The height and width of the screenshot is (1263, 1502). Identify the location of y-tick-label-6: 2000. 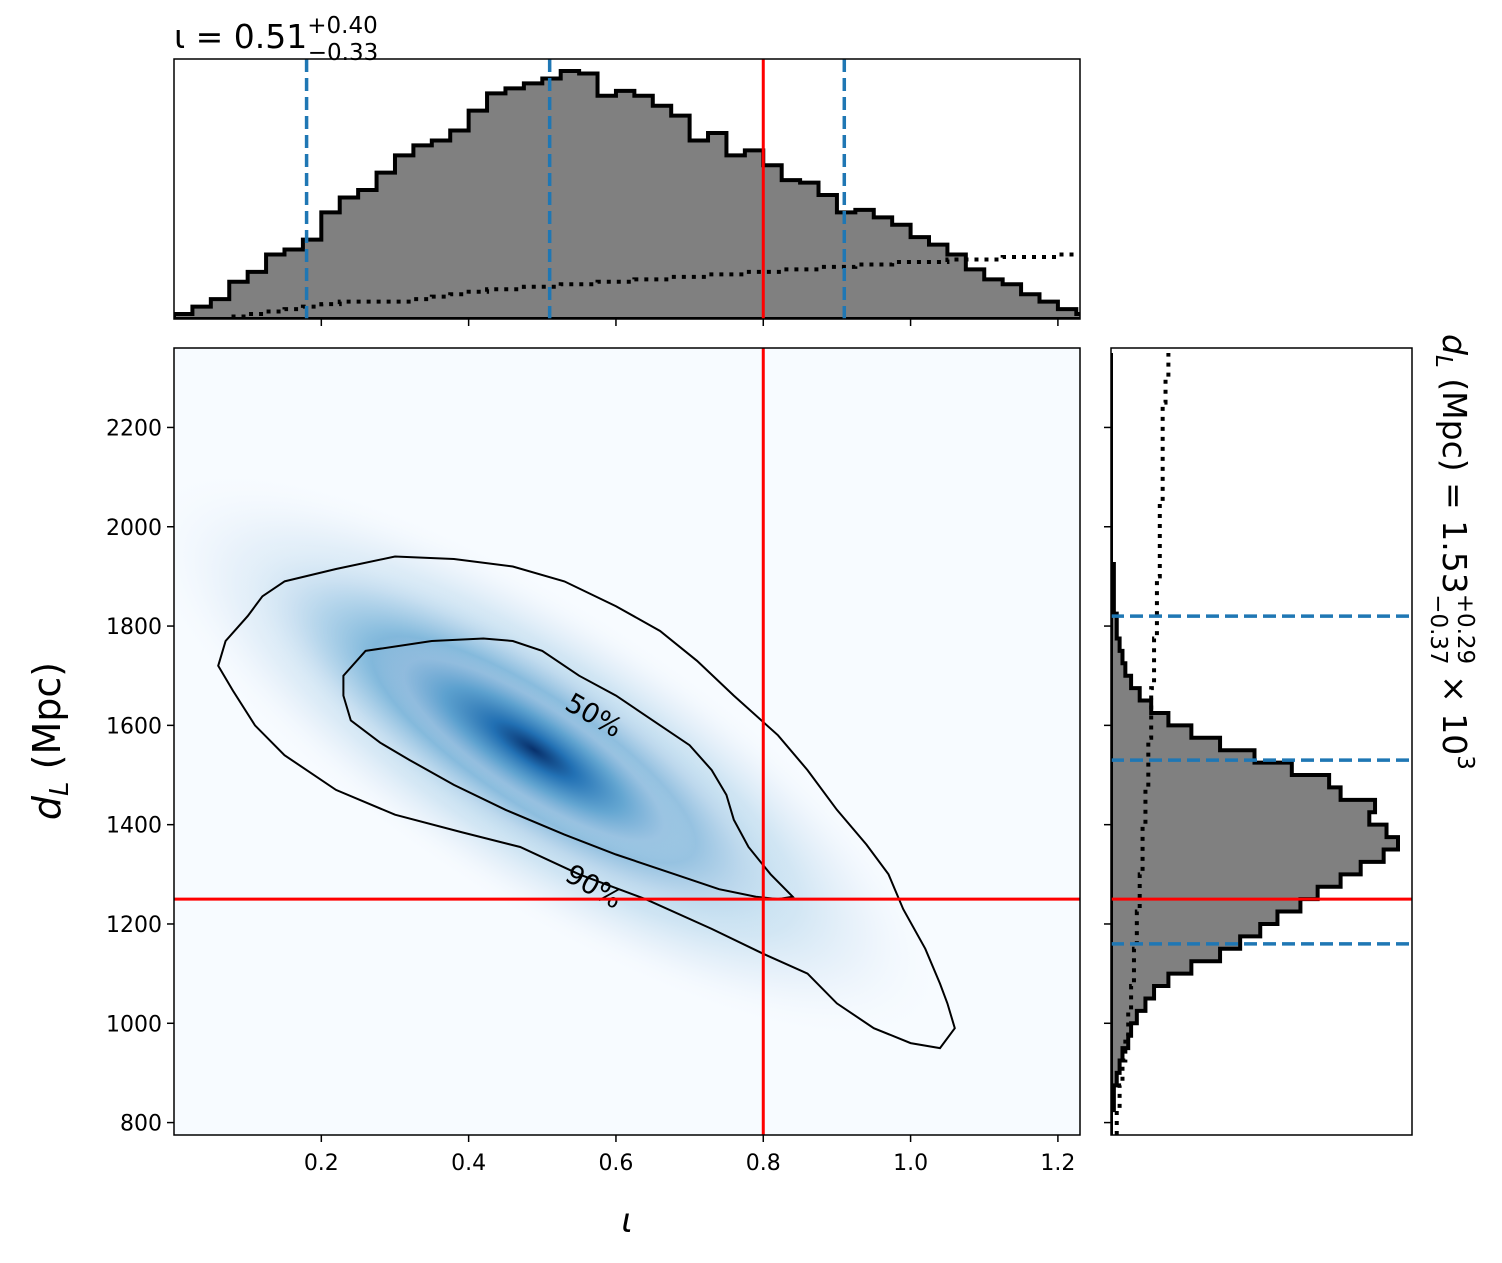
(134, 528).